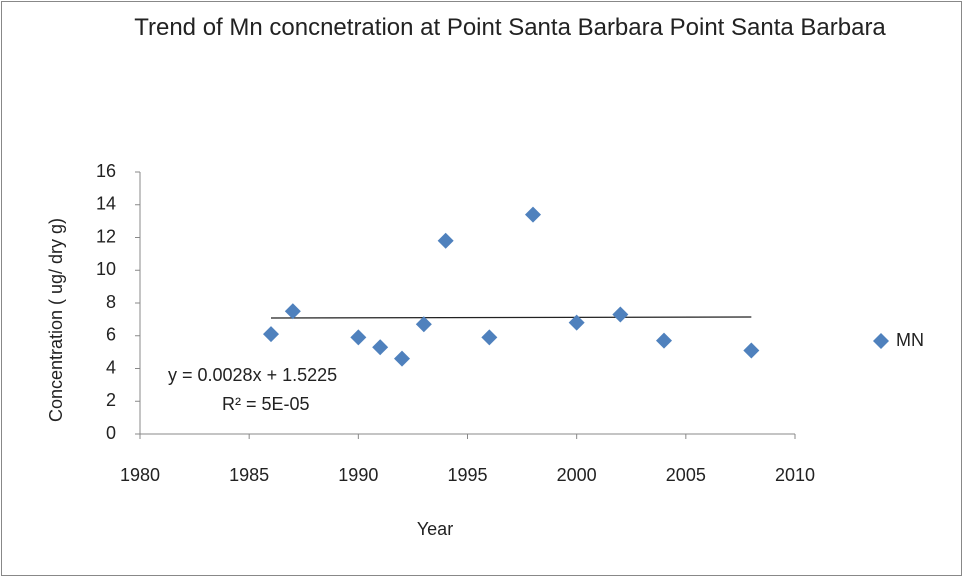  What do you see at coordinates (111, 400) in the screenshot?
I see `y-tick-label: 2` at bounding box center [111, 400].